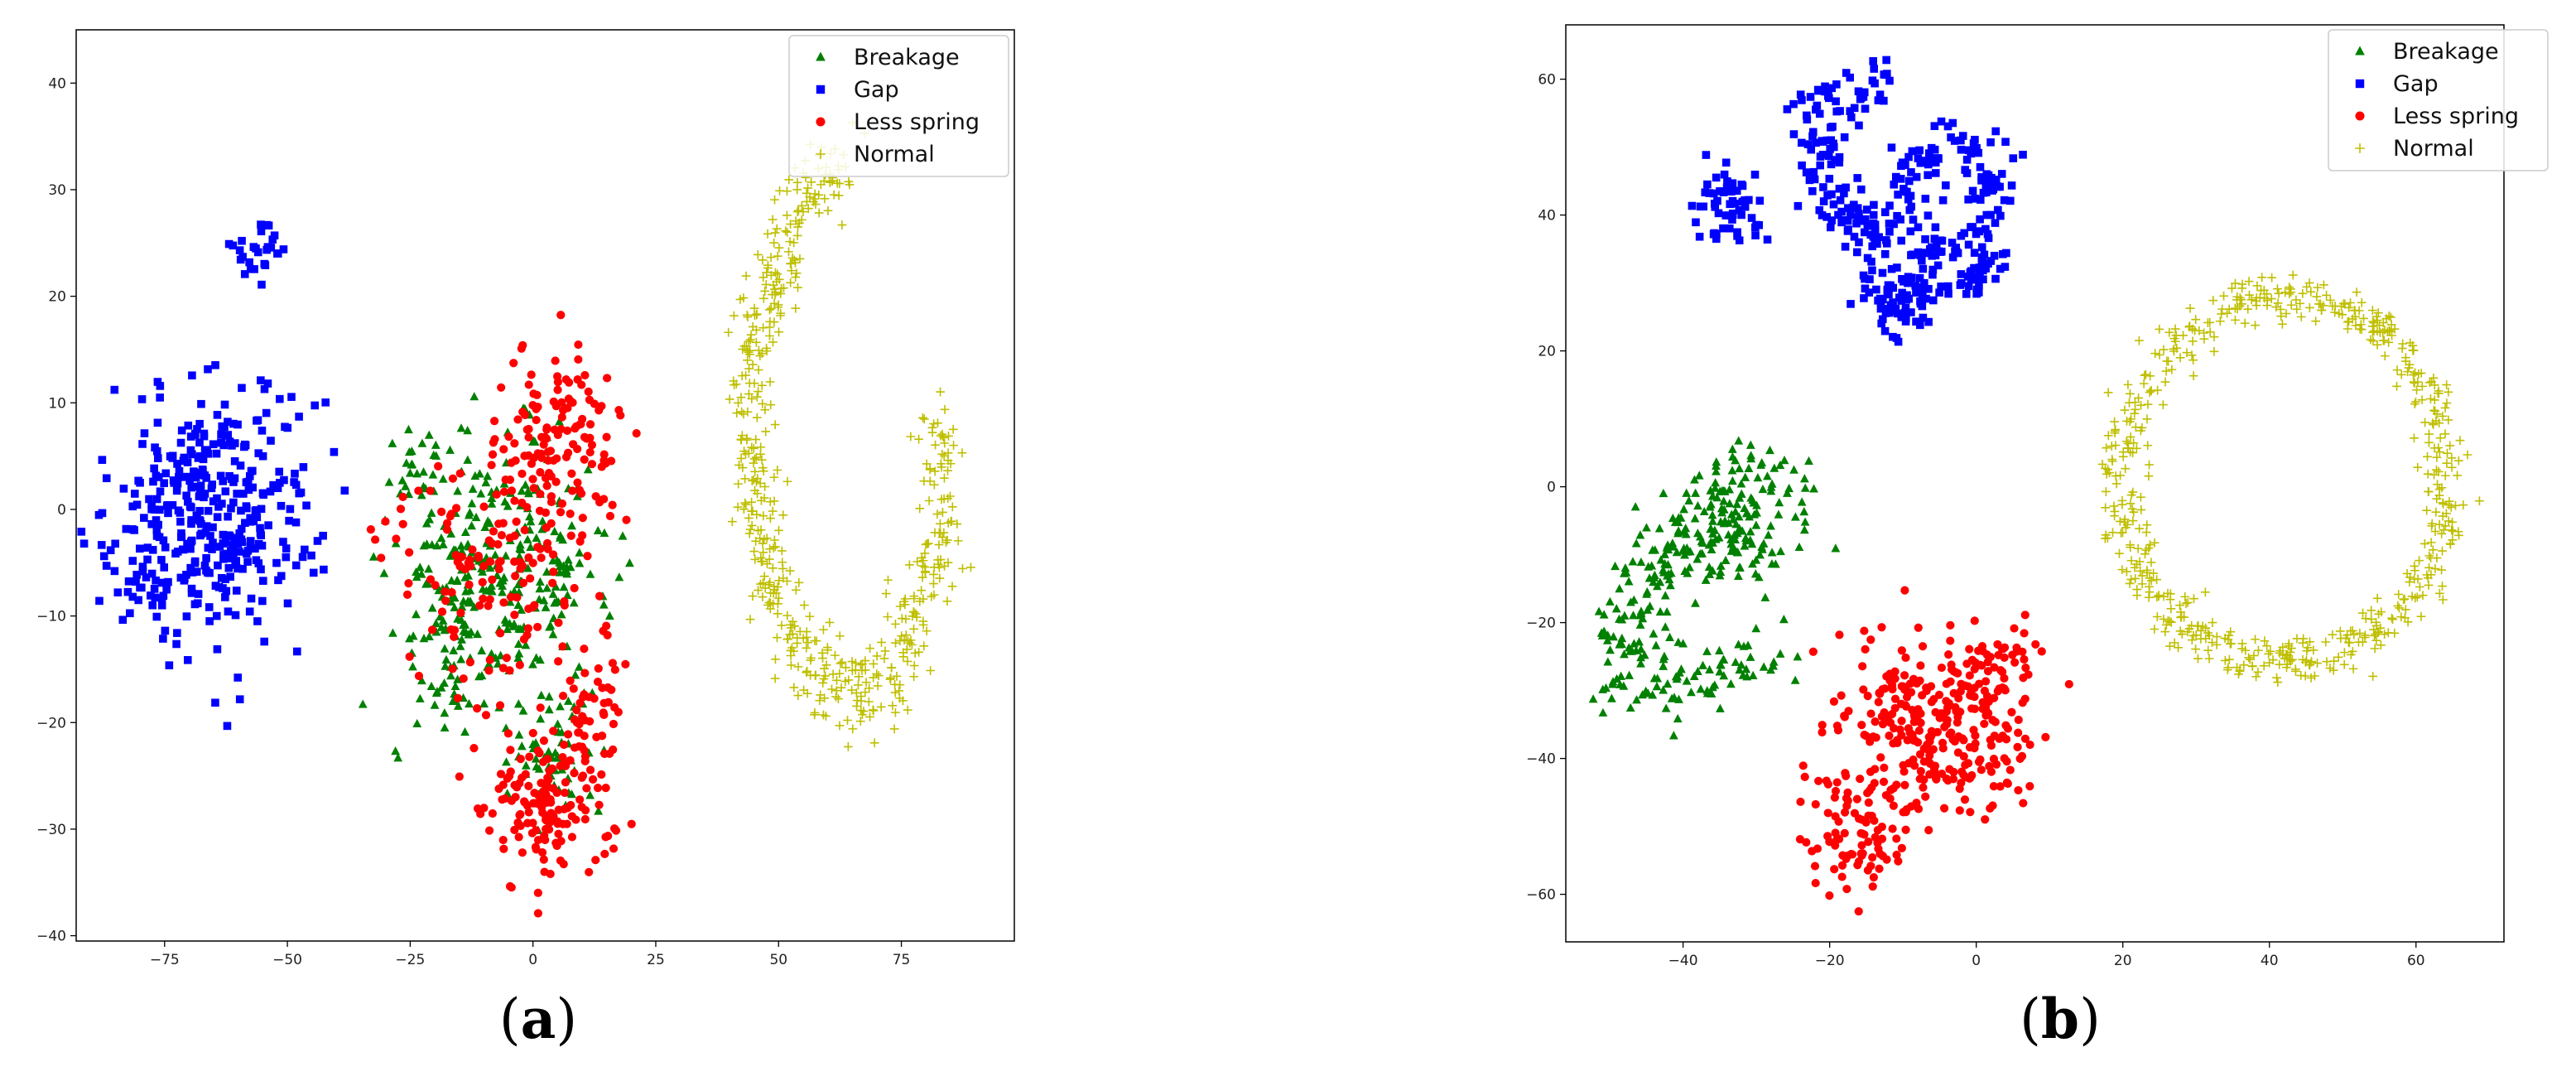 This screenshot has height=1086, width=2576. What do you see at coordinates (2437, 117) in the screenshot?
I see `legend-item: Less spring` at bounding box center [2437, 117].